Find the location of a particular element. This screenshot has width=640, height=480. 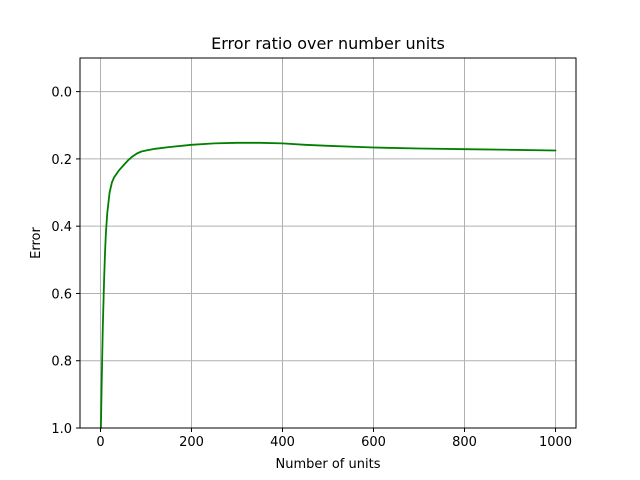

y-tick-label: 0.8 is located at coordinates (61, 362).